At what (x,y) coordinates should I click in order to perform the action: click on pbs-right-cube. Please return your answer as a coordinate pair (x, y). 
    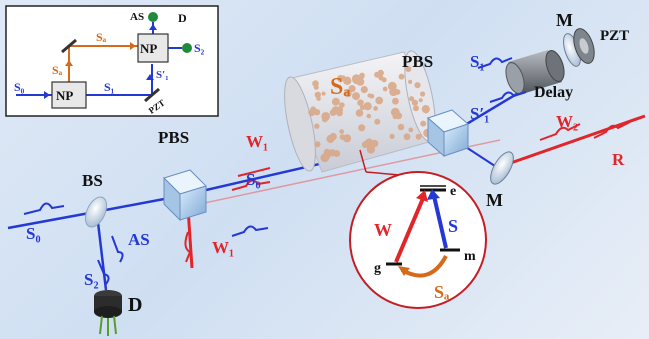
    Looking at the image, I should click on (448, 133).